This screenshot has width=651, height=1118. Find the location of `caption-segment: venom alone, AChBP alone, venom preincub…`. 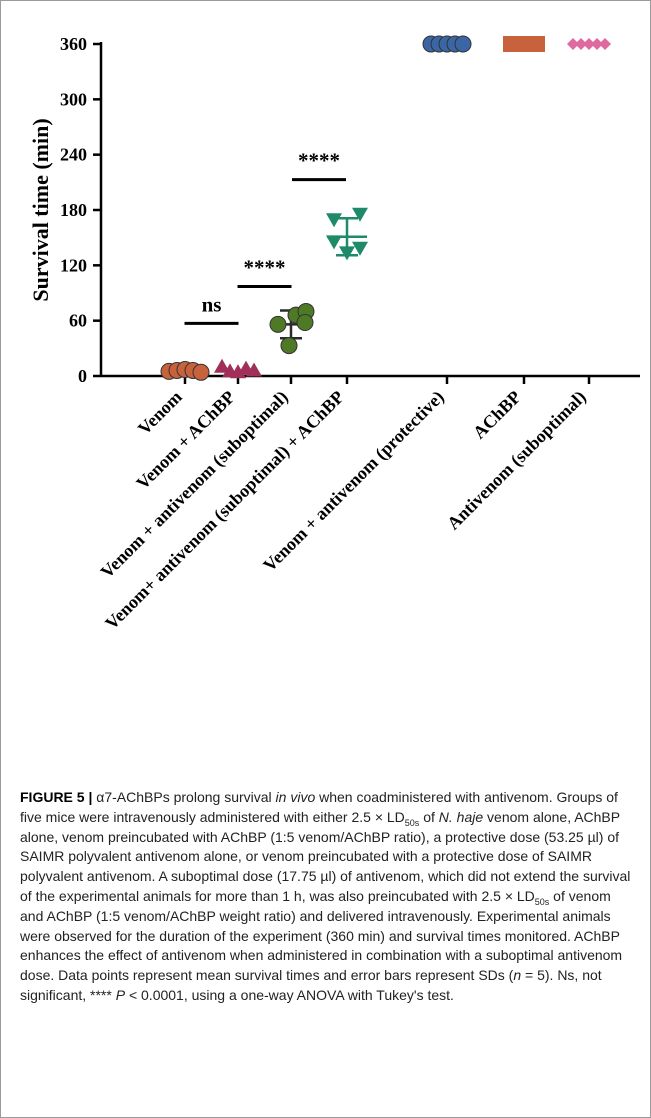

caption-segment: venom alone, AChBP alone, venom preincub… is located at coordinates (325, 856).